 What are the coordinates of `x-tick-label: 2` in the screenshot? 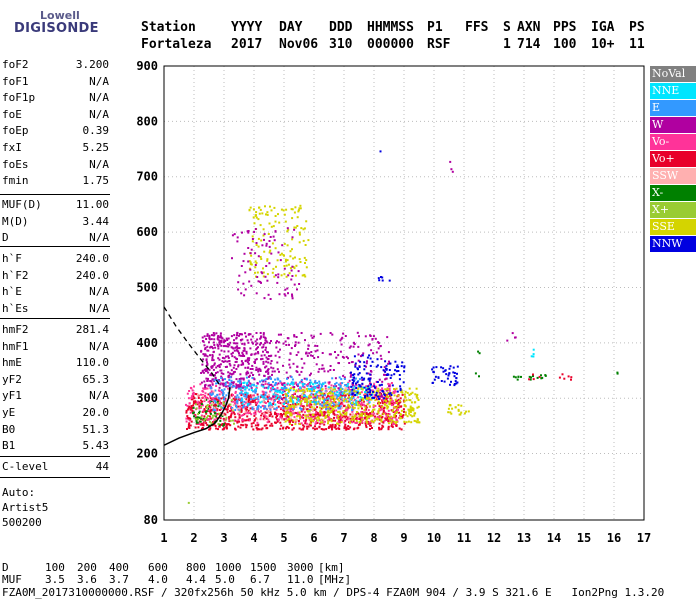 It's located at (193, 538).